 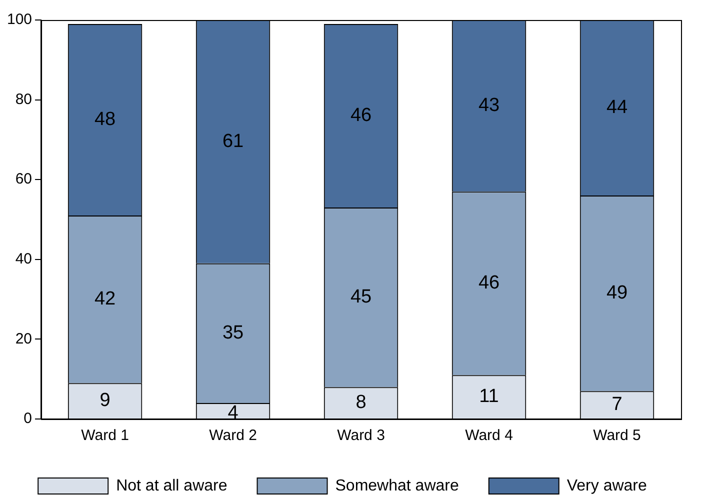 I want to click on y-tick-label: 60, so click(x=23, y=179).